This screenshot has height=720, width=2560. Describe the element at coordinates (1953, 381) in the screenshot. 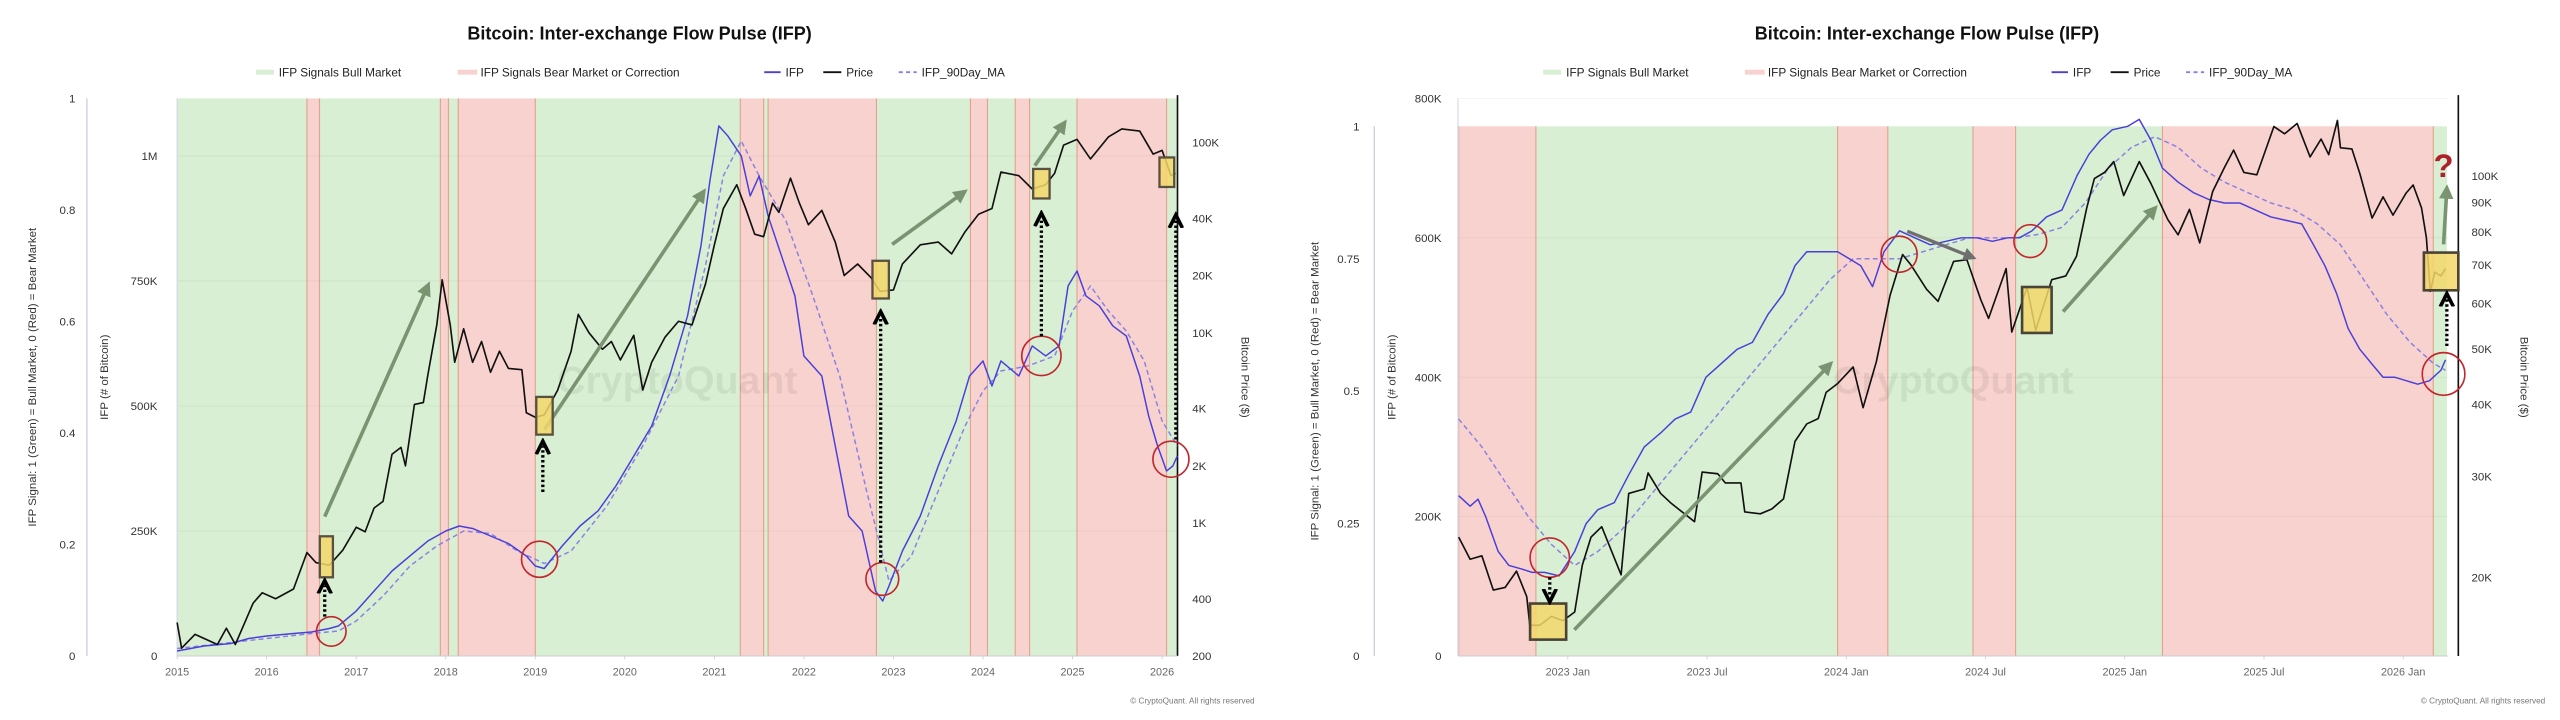

I see `watermark-logo: CryptoQuant` at that location.